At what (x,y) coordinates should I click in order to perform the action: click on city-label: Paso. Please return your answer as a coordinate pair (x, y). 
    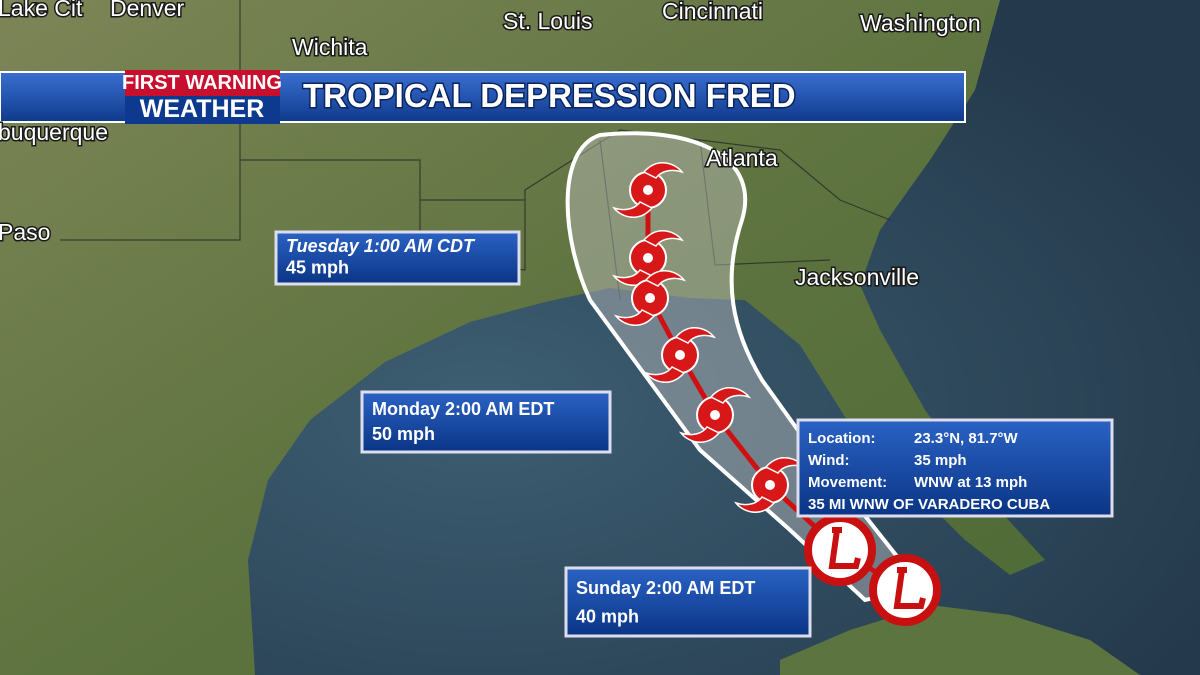
    Looking at the image, I should click on (25, 232).